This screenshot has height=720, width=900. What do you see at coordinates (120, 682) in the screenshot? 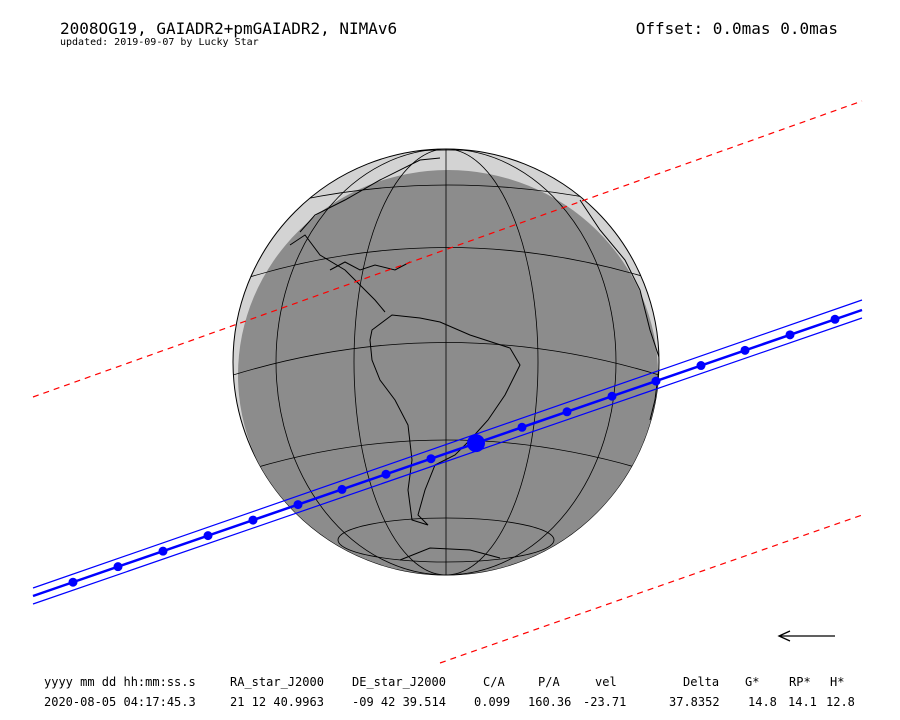
I see `column-header: yyyy mm dd hh:mm:ss.s` at bounding box center [120, 682].